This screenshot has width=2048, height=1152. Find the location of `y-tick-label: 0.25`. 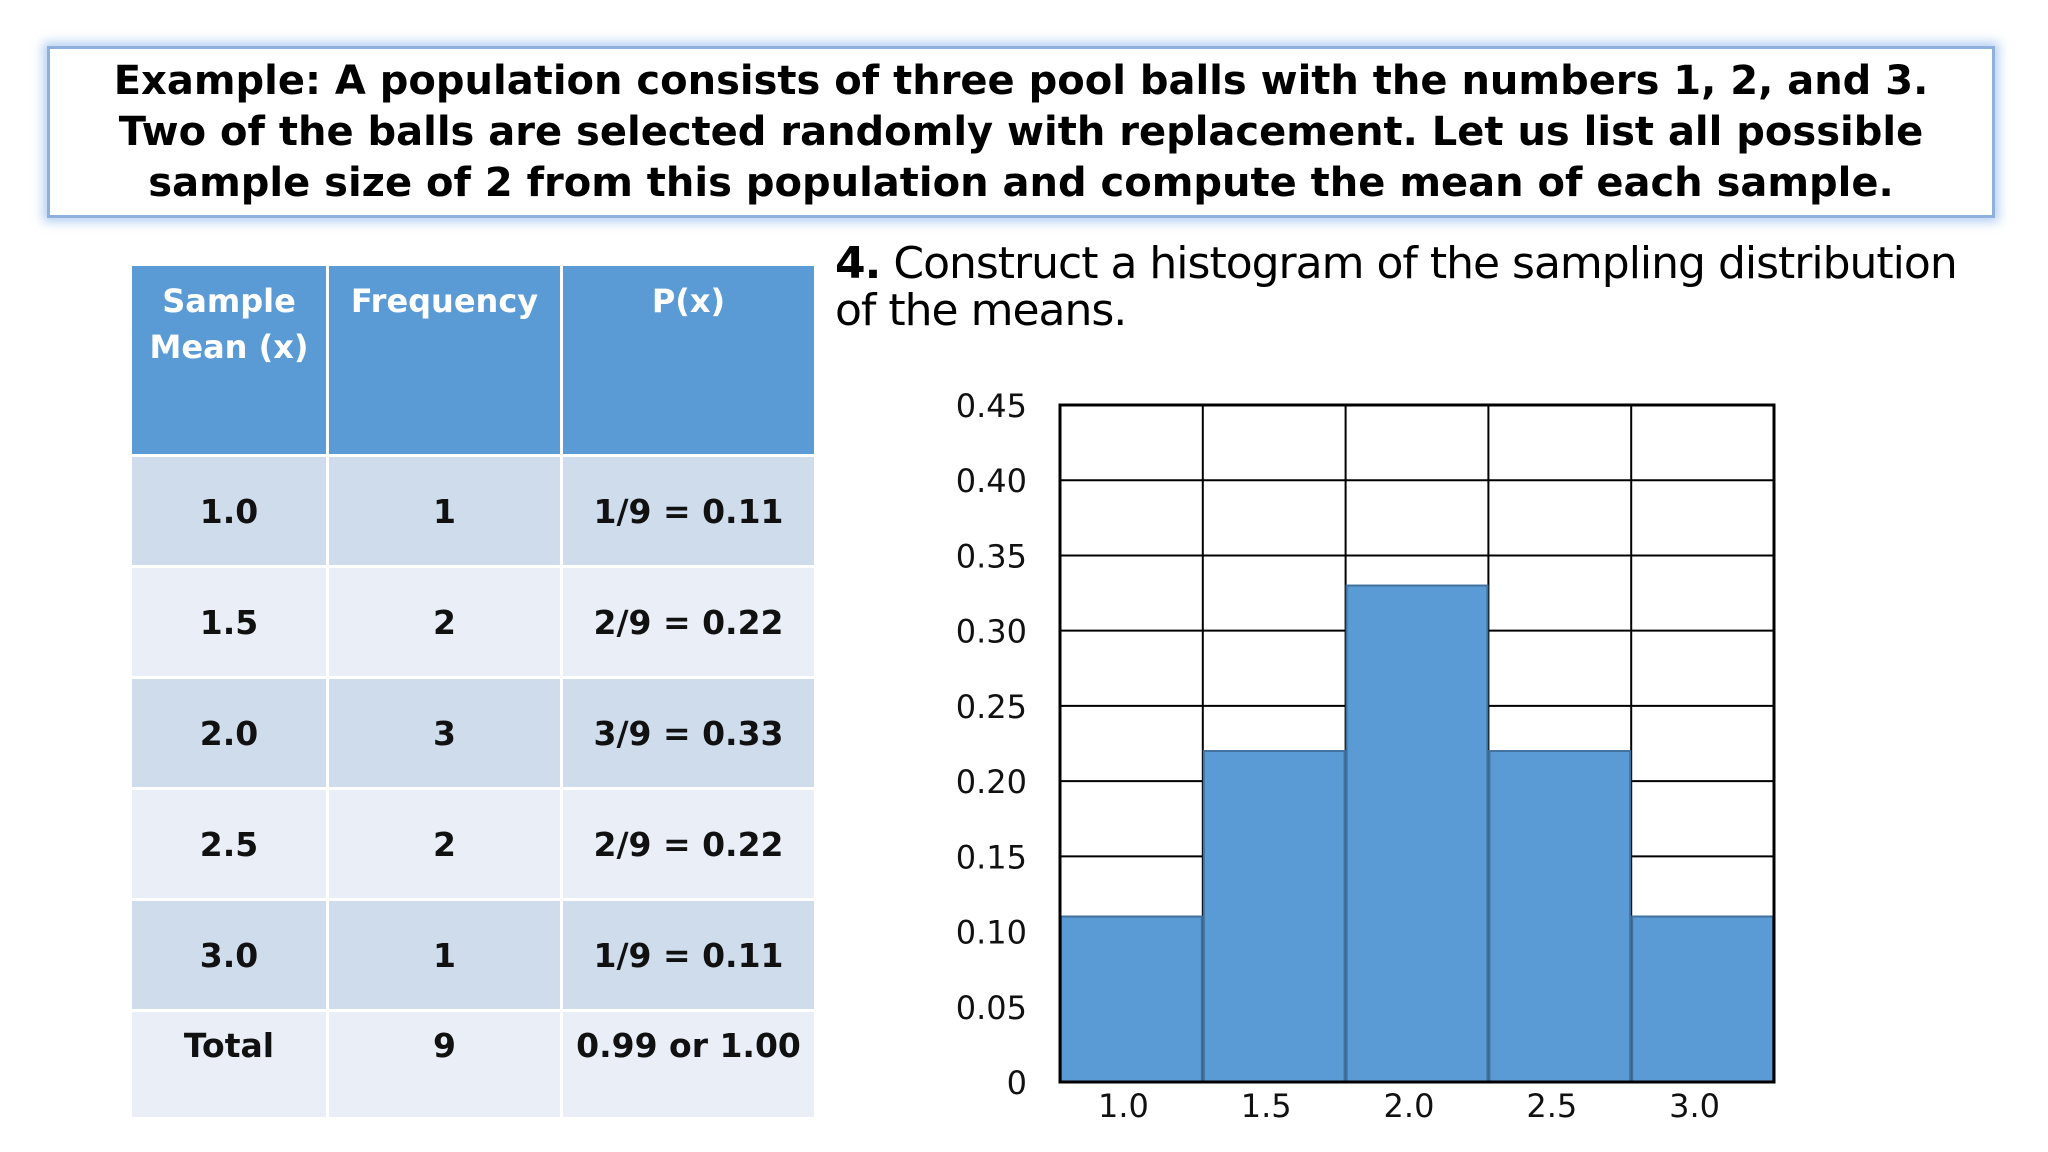

y-tick-label: 0.25 is located at coordinates (991, 707).